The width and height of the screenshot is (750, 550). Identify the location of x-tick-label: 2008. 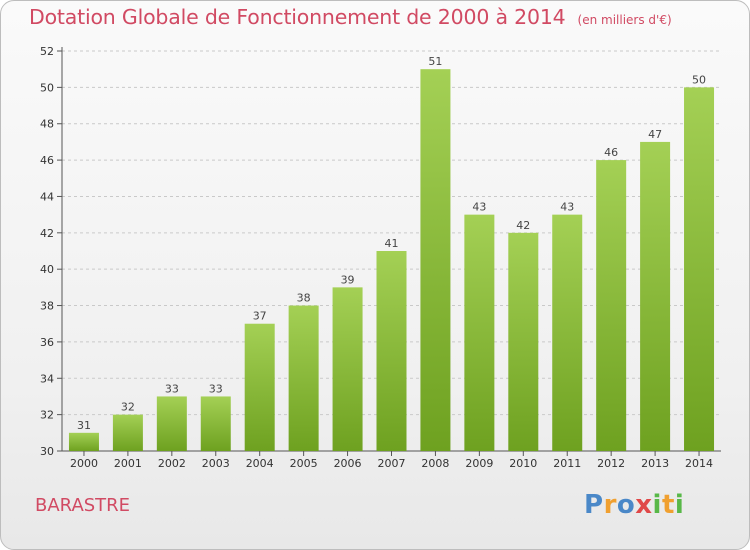
(435, 463).